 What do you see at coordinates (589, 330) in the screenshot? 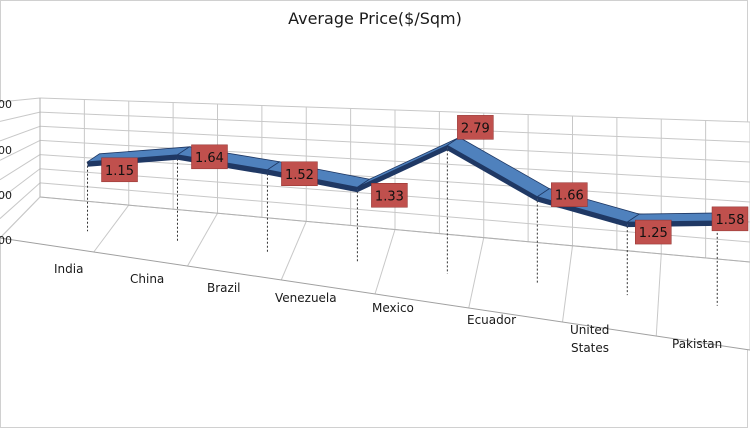
I see `category-label-line: United` at bounding box center [589, 330].